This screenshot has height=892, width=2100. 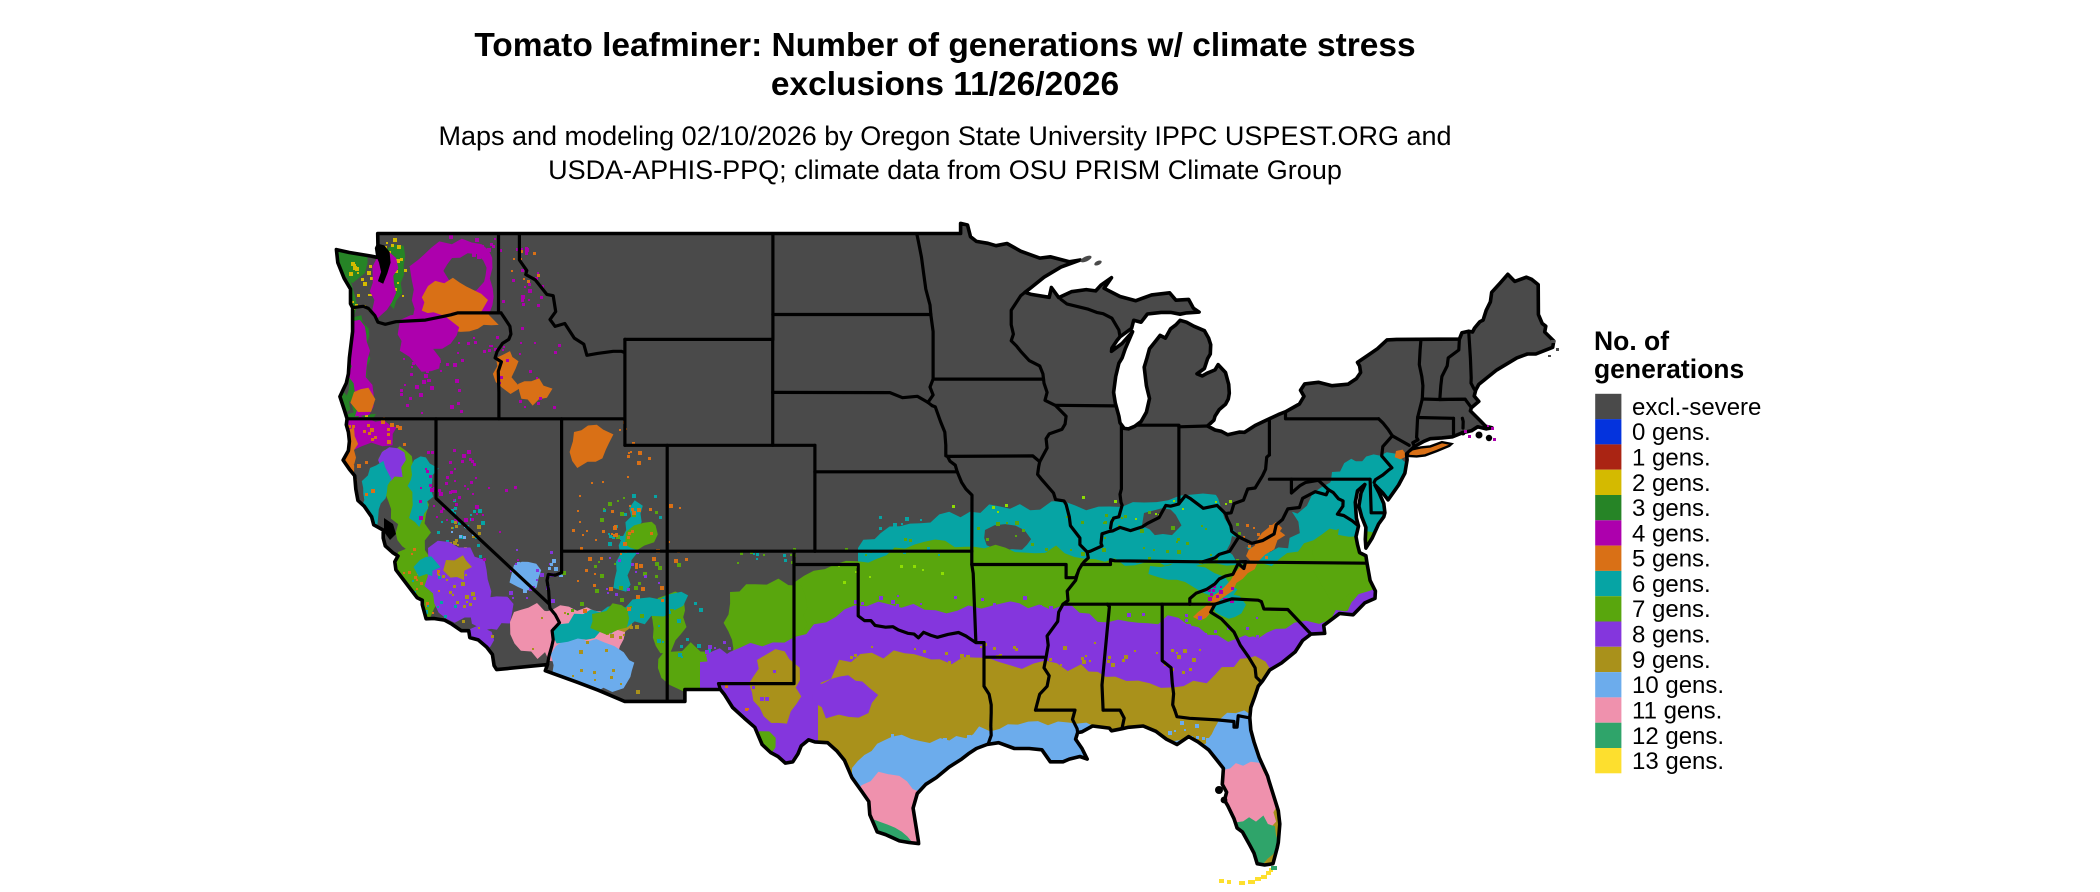 What do you see at coordinates (1671, 457) in the screenshot?
I see `svg-text: 1 gens.` at bounding box center [1671, 457].